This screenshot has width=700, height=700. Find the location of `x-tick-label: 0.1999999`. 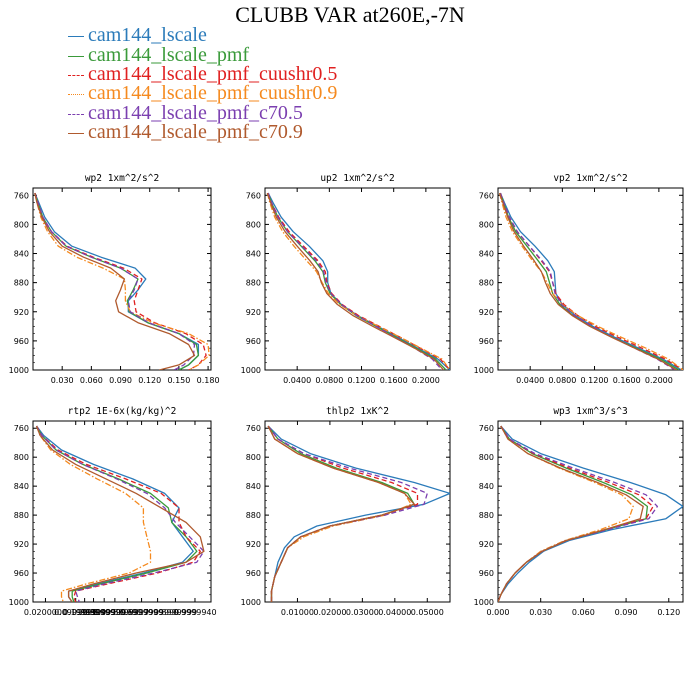

x-tick-label: 0.1999999 is located at coordinates (84, 612).